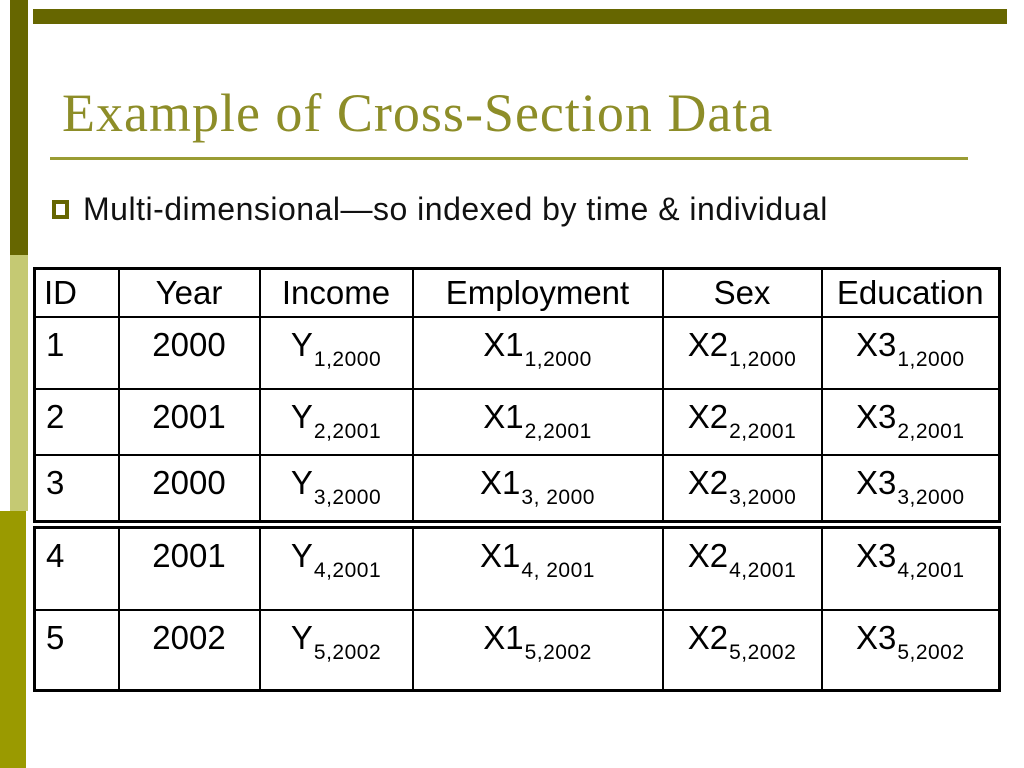 The image size is (1024, 768). What do you see at coordinates (910, 292) in the screenshot?
I see `header-cell: Education` at bounding box center [910, 292].